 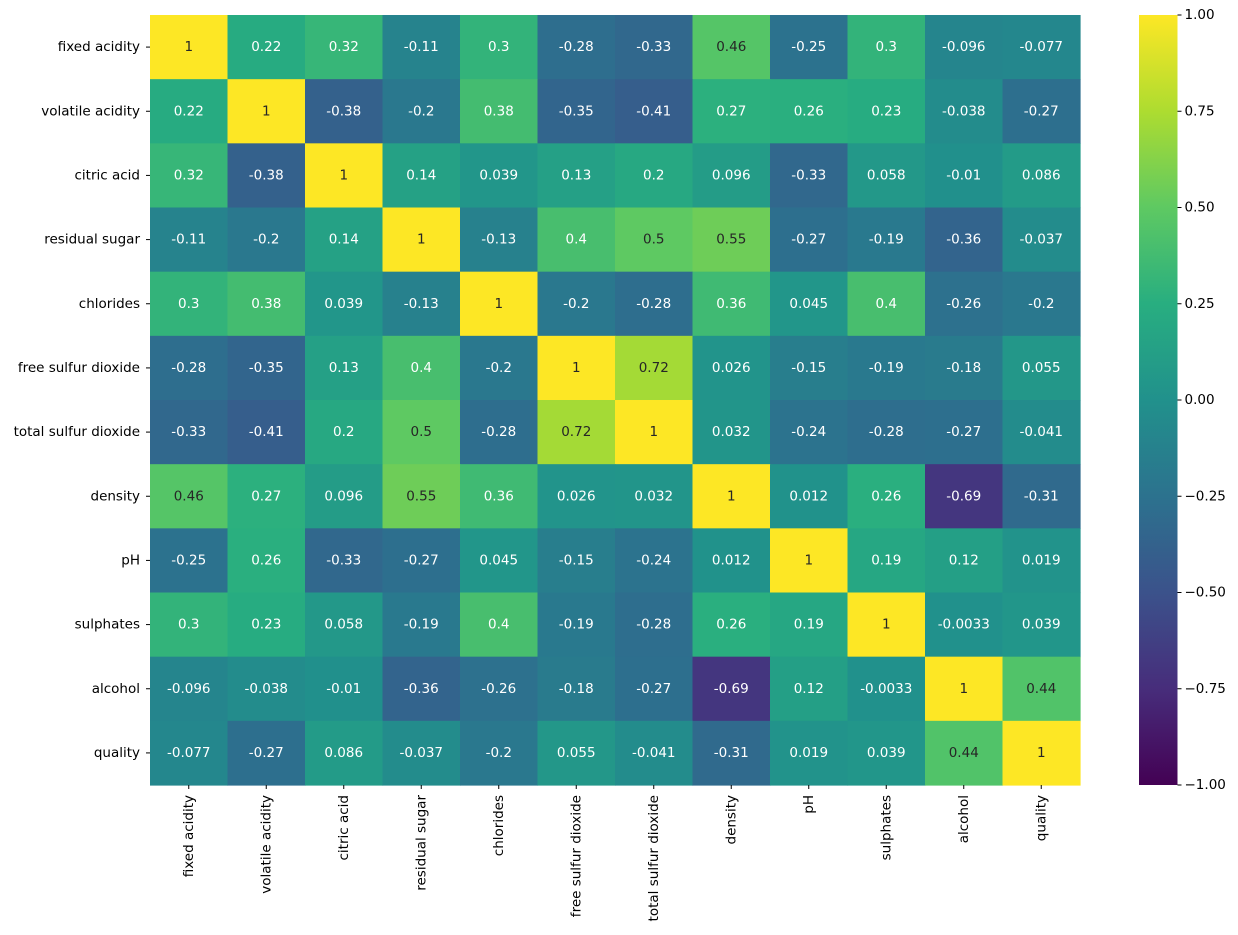 What do you see at coordinates (1041, 753) in the screenshot?
I see `heatmap-cell-quality-quality` at bounding box center [1041, 753].